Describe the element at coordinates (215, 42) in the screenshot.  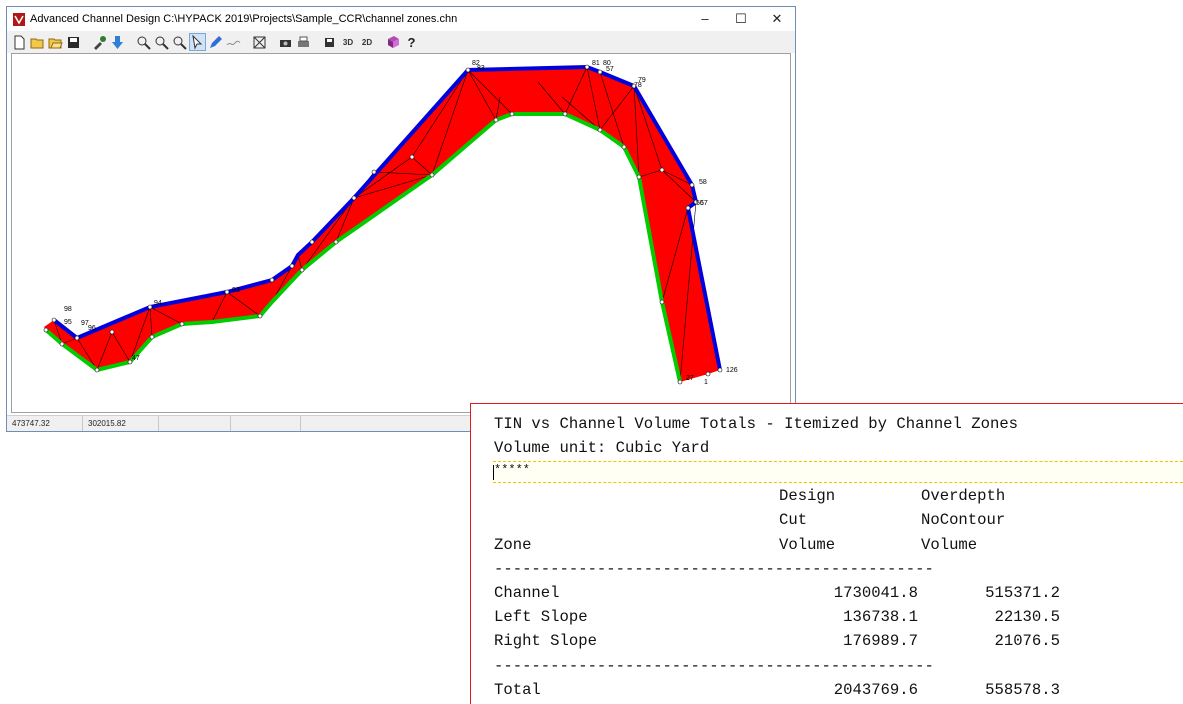
I see `pencil-icon` at that location.